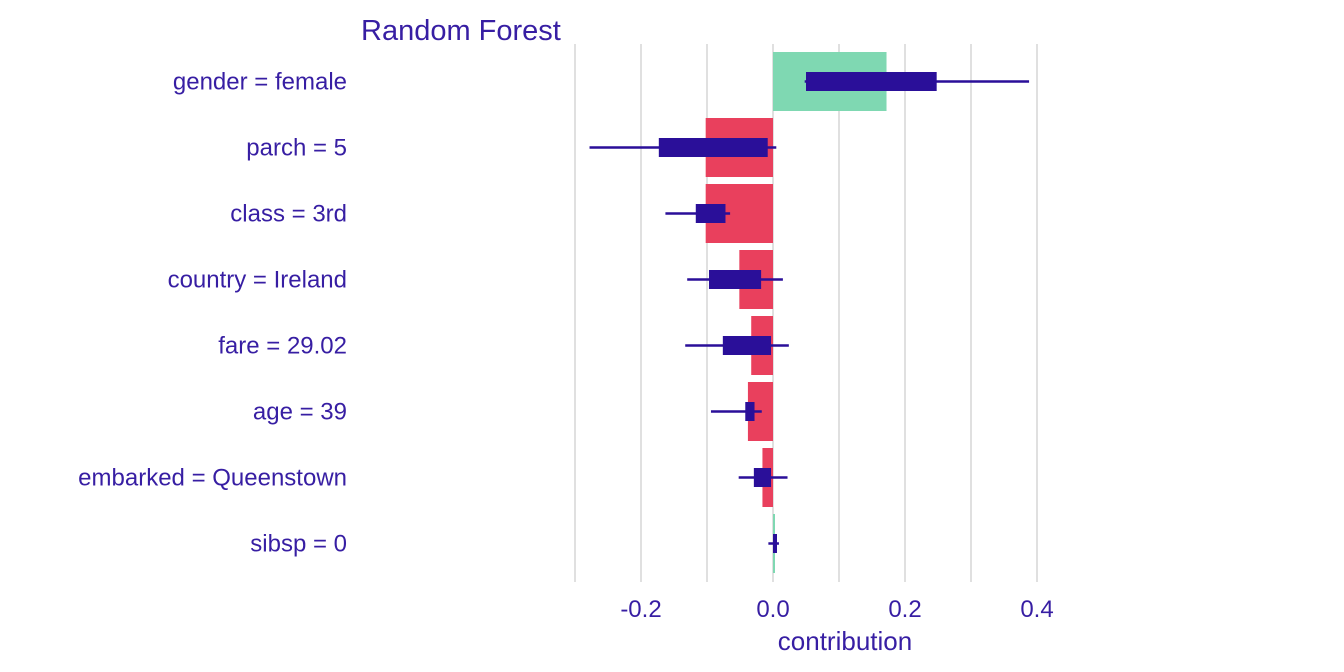 The image size is (1344, 672). Describe the element at coordinates (257, 280) in the screenshot. I see `y-axis-label: country = Ireland` at that location.